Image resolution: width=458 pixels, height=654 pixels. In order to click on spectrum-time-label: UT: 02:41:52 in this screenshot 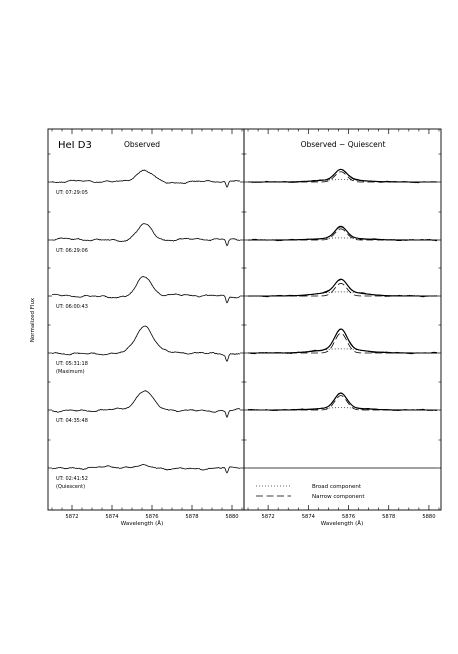, I will do `click(72, 479)`.